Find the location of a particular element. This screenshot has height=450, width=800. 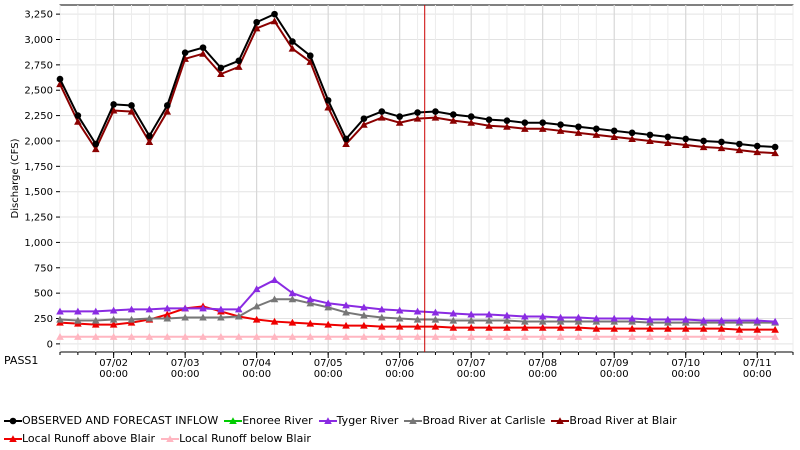

legend-label: Local Runoff below Blair is located at coordinates (245, 438).